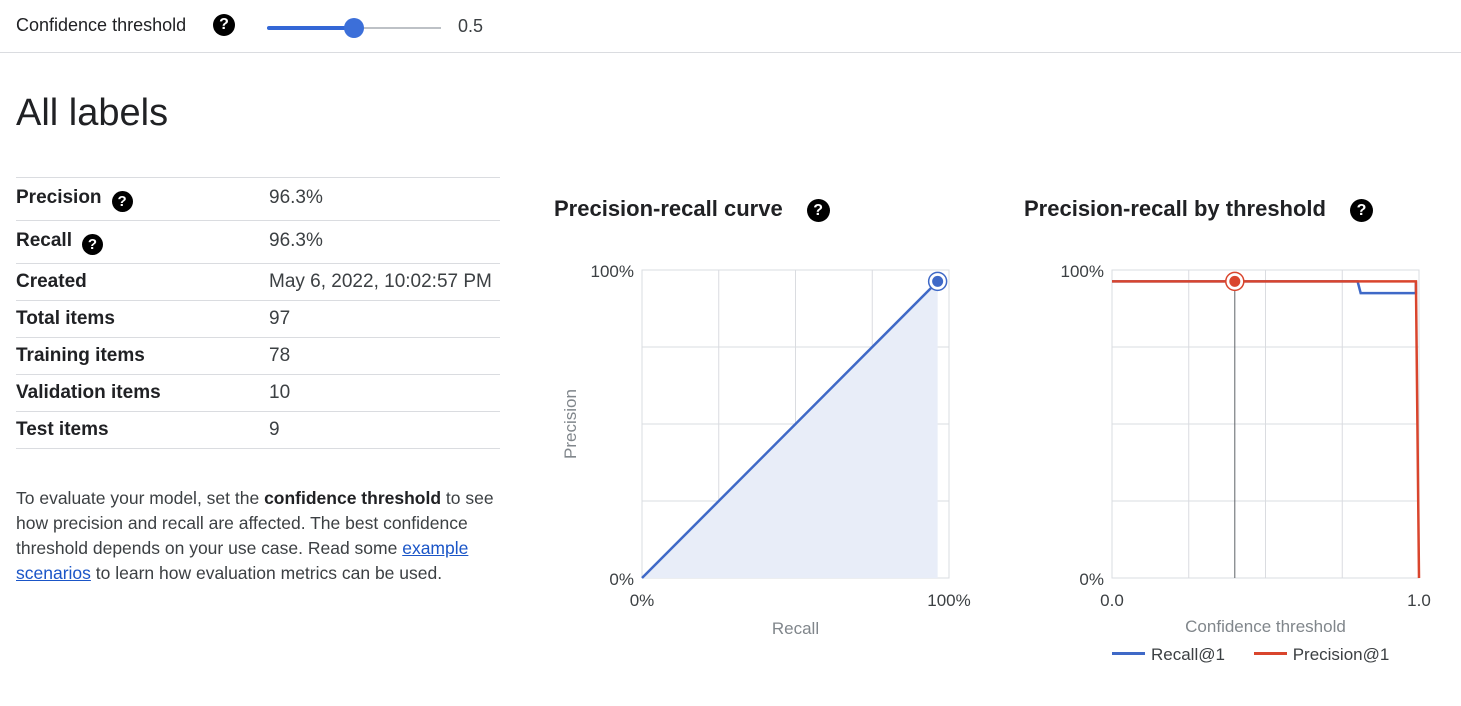  Describe the element at coordinates (258, 199) in the screenshot. I see `metric-row-precision: Precision? 96.3%` at that location.